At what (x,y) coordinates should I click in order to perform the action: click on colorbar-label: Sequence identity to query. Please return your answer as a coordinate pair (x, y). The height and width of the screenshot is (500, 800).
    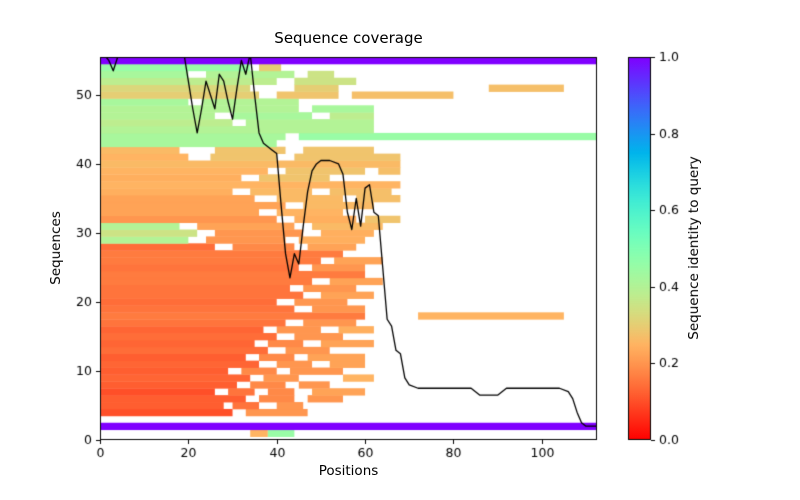
    Looking at the image, I should click on (694, 248).